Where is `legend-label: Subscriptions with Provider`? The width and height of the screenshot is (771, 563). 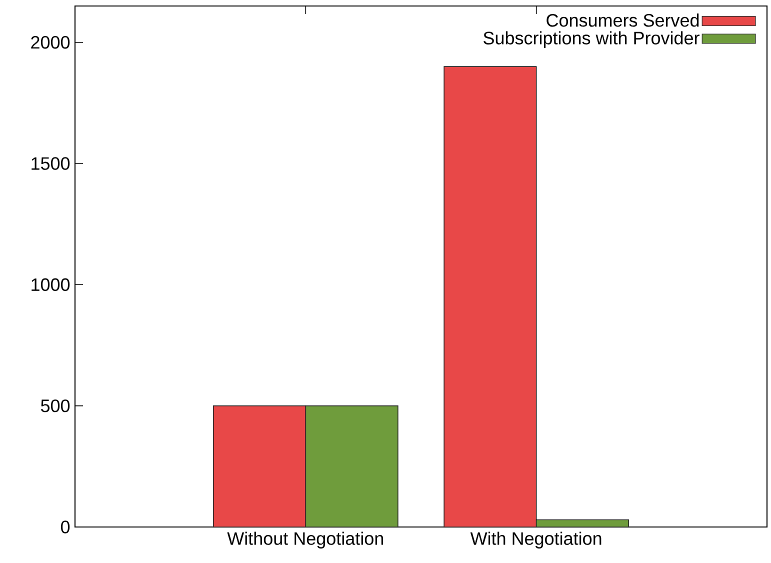
legend-label: Subscriptions with Provider is located at coordinates (592, 39).